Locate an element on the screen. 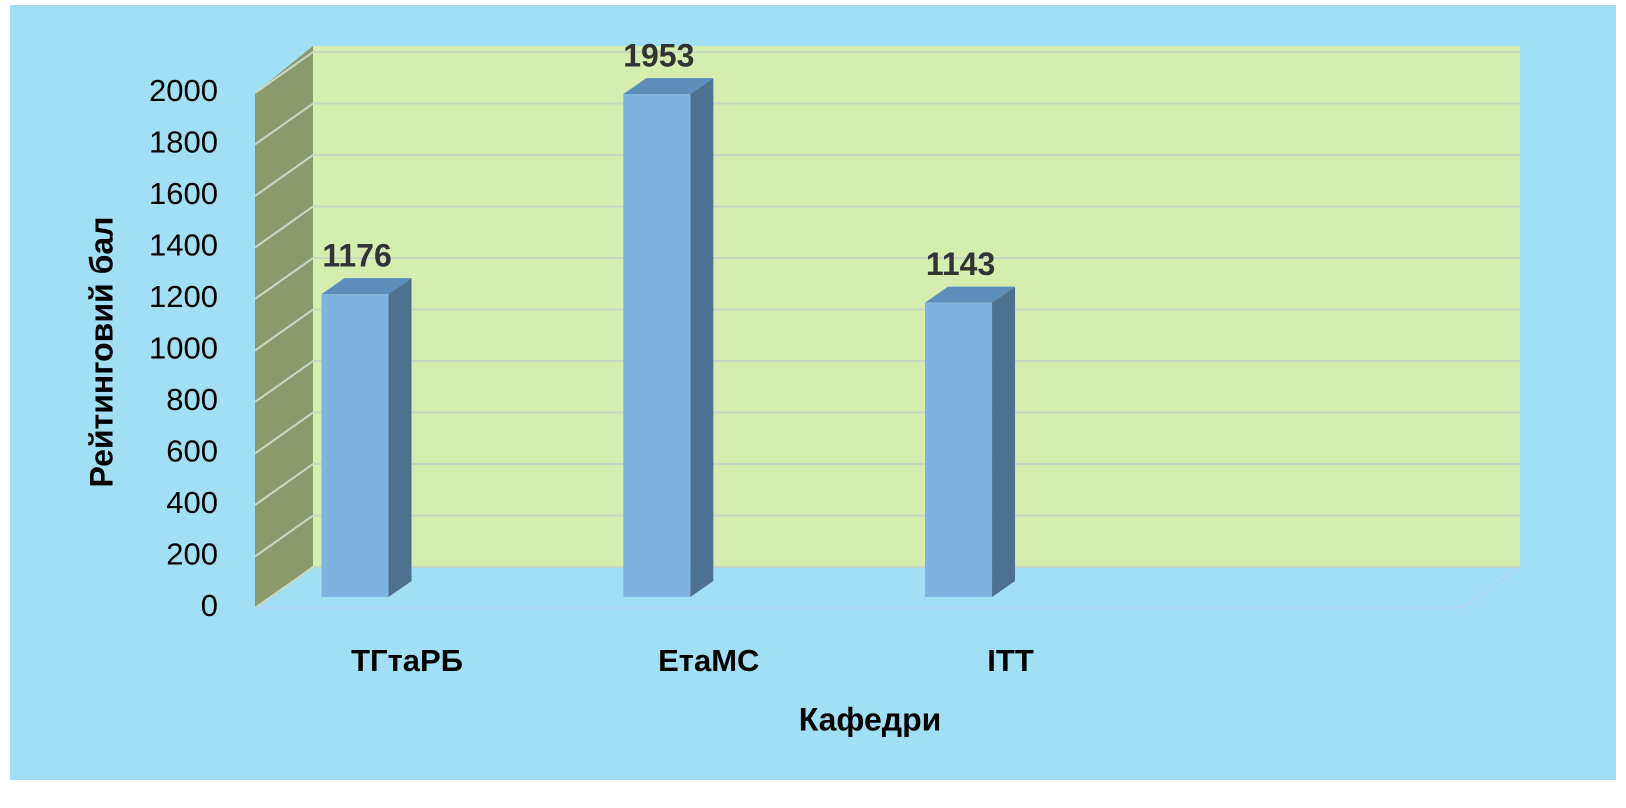 Image resolution: width=1626 pixels, height=808 pixels. data-label: 1953 is located at coordinates (658, 56).